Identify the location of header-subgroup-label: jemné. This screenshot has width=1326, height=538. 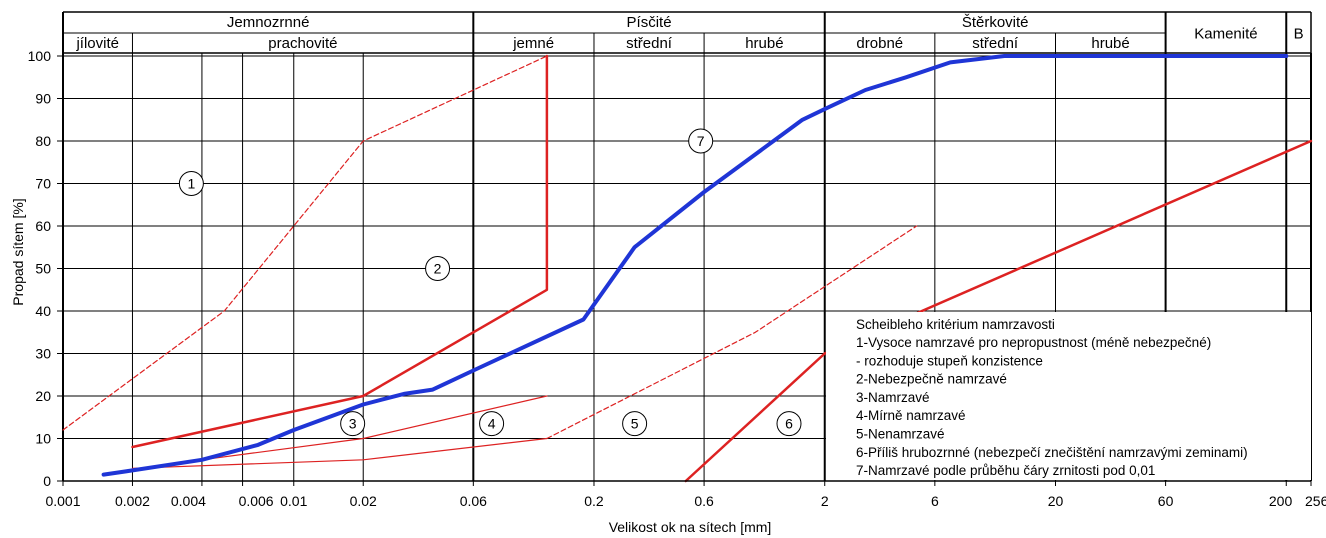
(533, 43).